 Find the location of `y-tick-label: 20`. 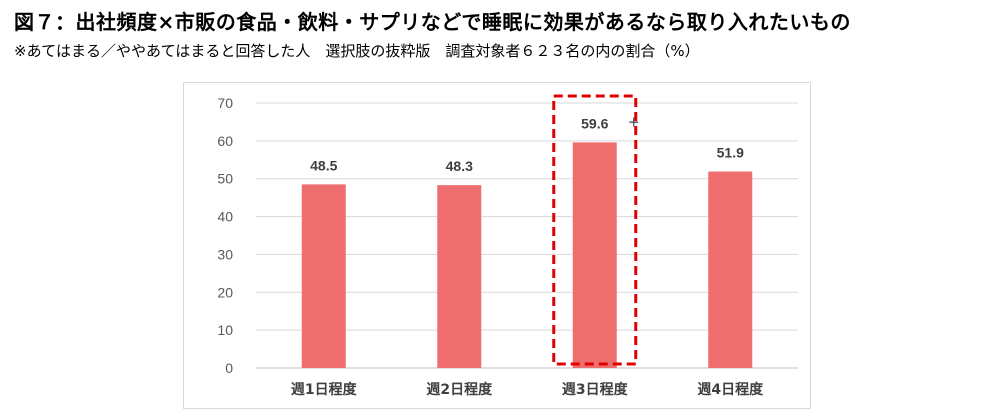

y-tick-label: 20 is located at coordinates (225, 292).